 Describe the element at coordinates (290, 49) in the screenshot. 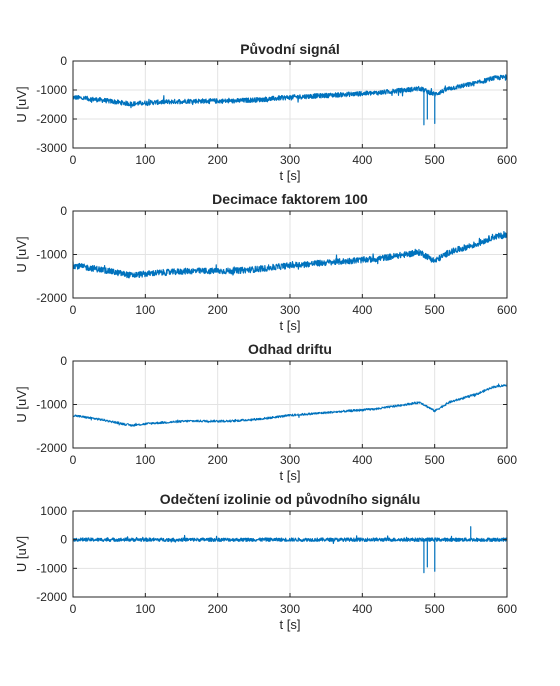

I see `chart-title: Původní signál` at that location.